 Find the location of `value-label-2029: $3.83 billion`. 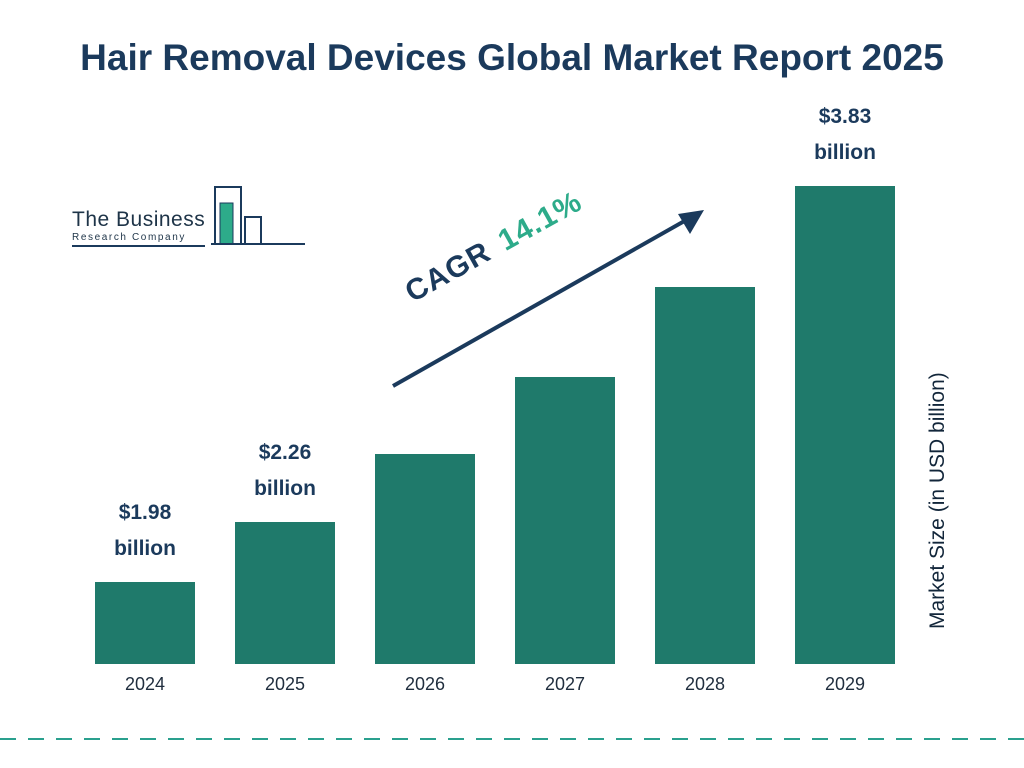

value-label-2029: $3.83 billion is located at coordinates (845, 136).